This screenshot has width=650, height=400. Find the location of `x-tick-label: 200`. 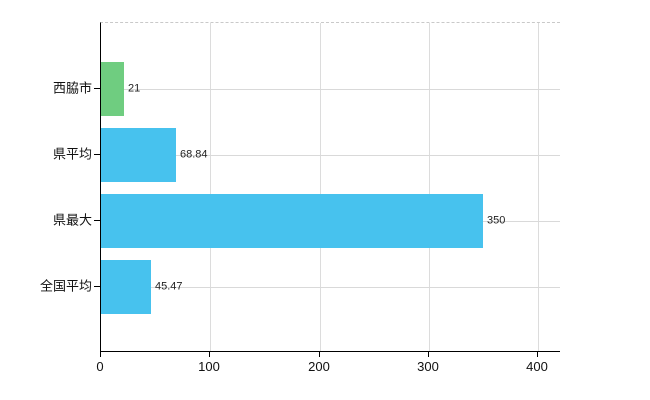

x-tick-label: 200 is located at coordinates (319, 366).